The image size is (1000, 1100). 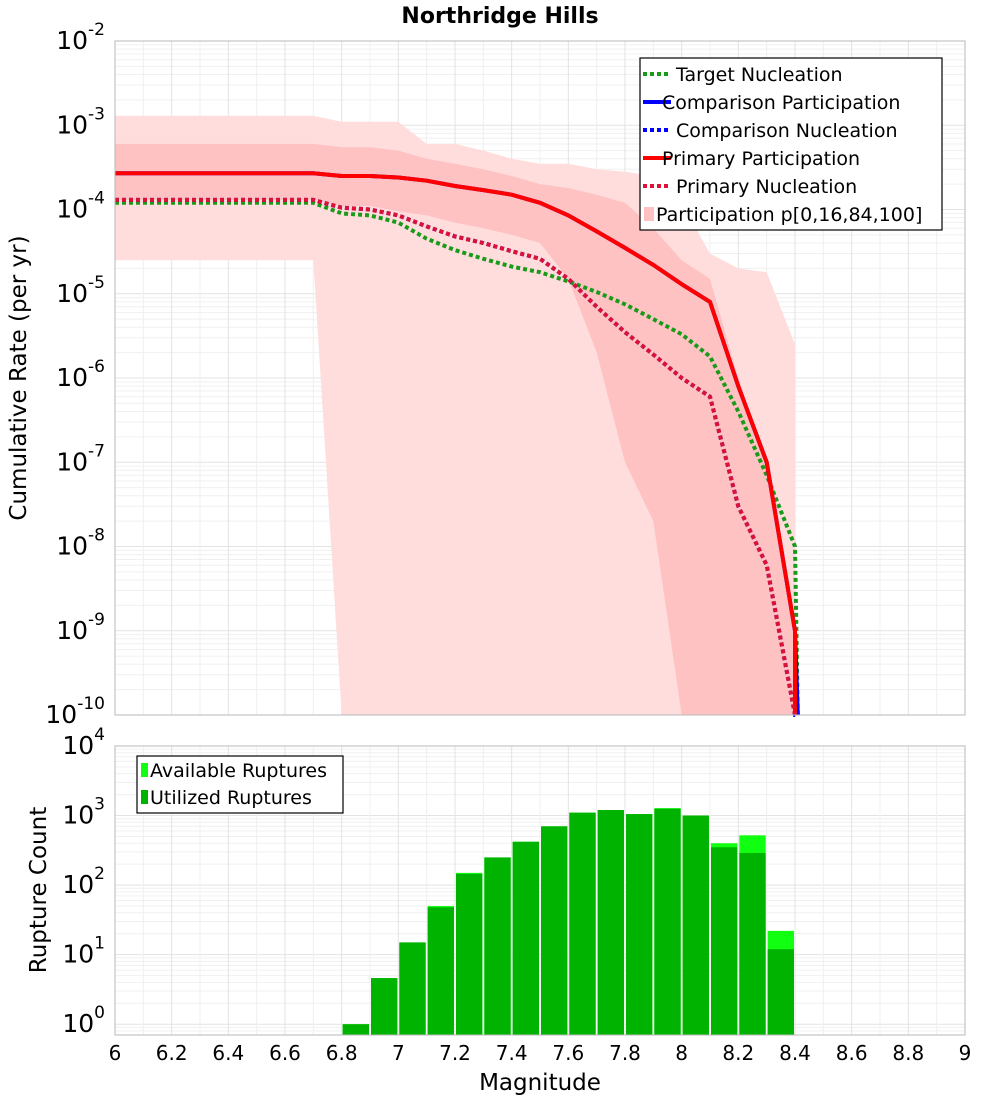 What do you see at coordinates (499, 16) in the screenshot?
I see `chart-title: Northridge Hills` at bounding box center [499, 16].